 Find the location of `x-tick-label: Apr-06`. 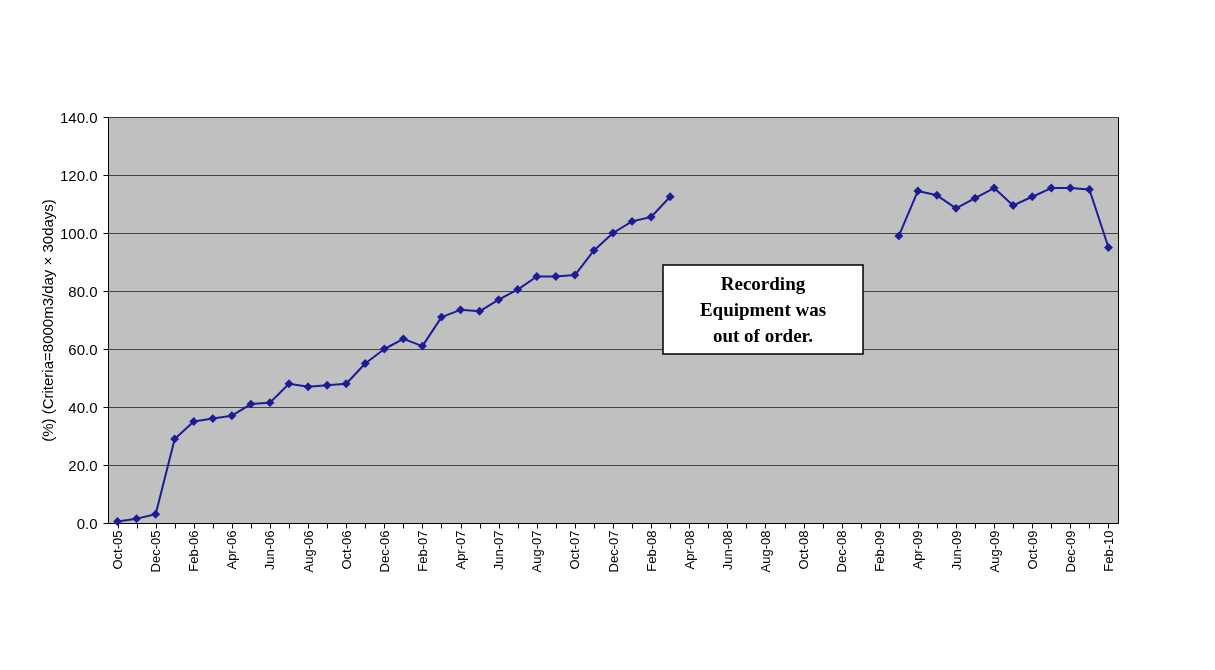

x-tick-label: Apr-06 is located at coordinates (232, 550).